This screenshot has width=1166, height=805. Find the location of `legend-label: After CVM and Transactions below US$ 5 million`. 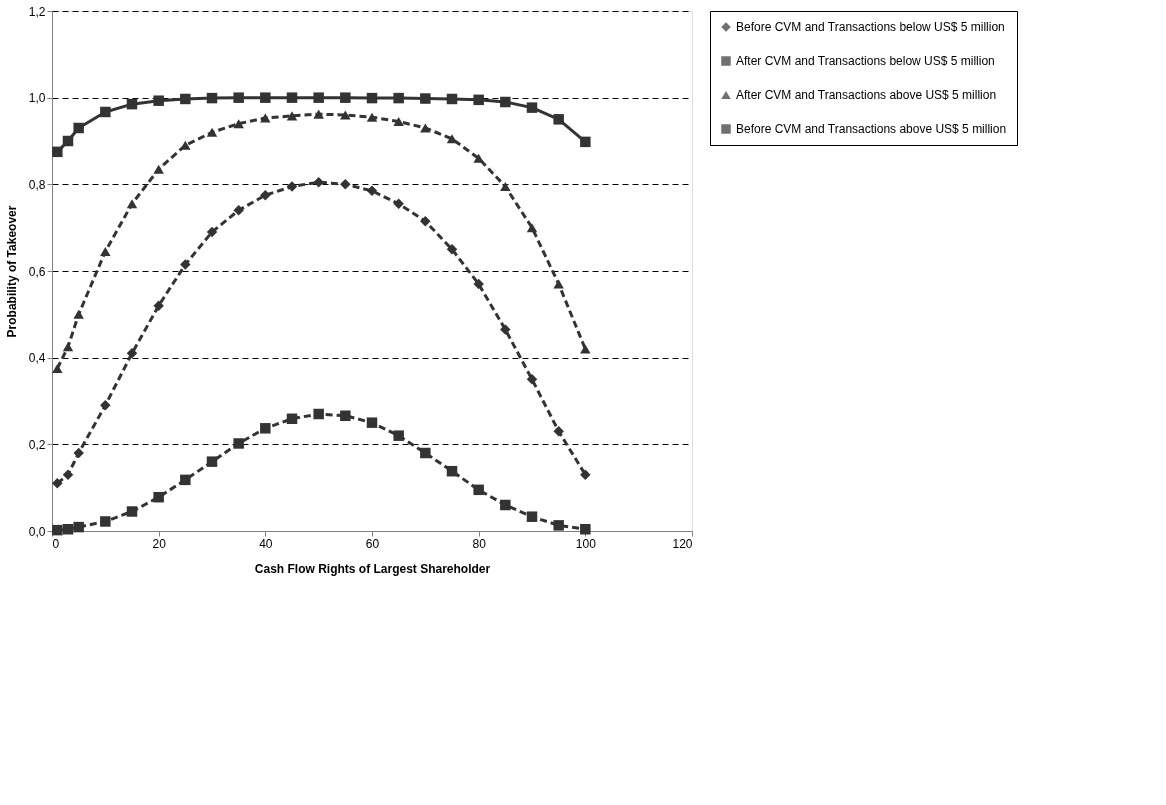

legend-label: After CVM and Transactions below US$ 5 million is located at coordinates (865, 61).